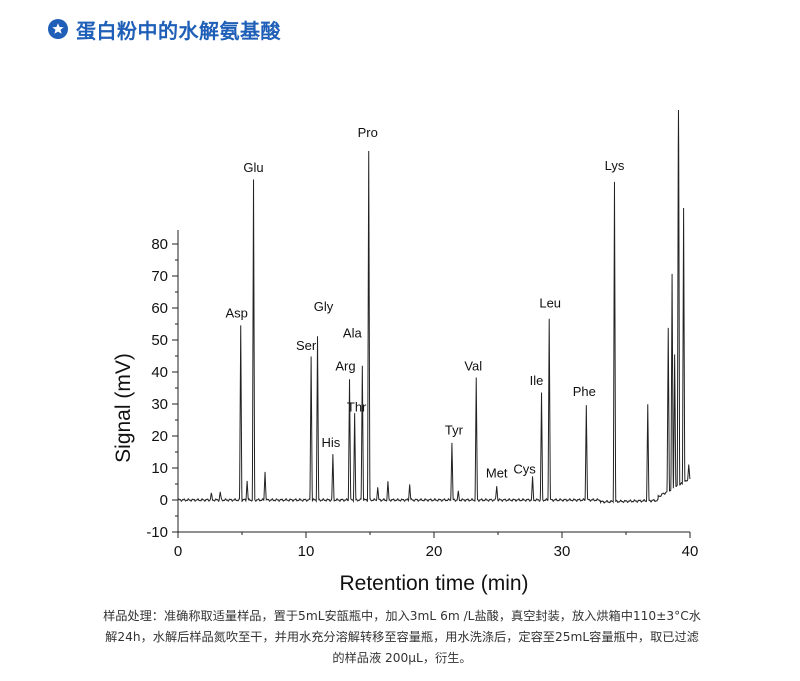 The width and height of the screenshot is (800, 681). Describe the element at coordinates (434, 551) in the screenshot. I see `x-tick-label: 20` at that location.